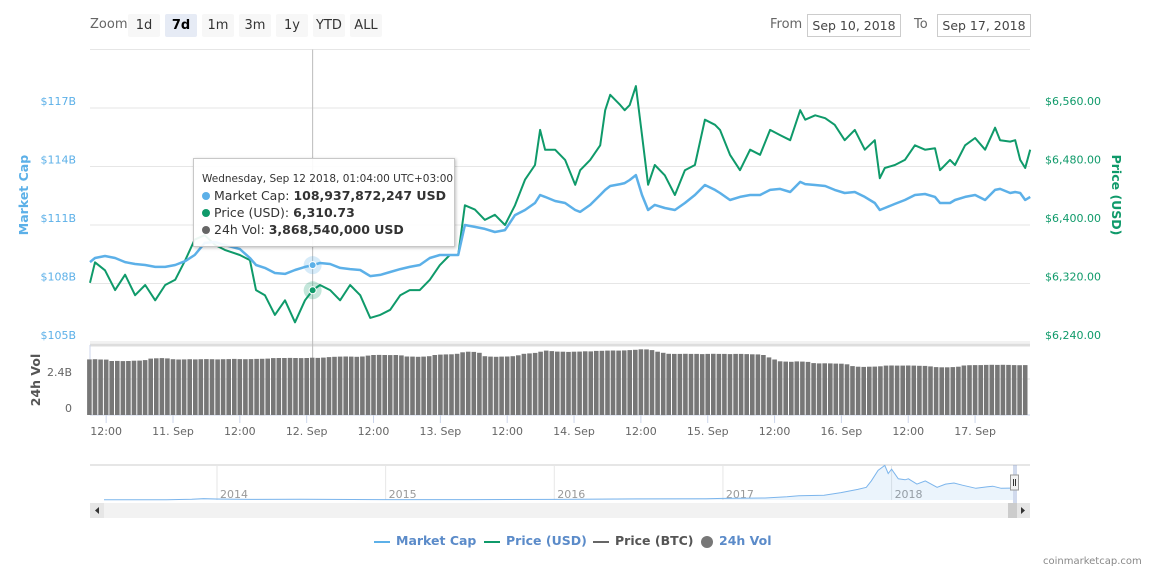 The height and width of the screenshot is (587, 1175). What do you see at coordinates (329, 25) in the screenshot?
I see `zoom-ytd-button: YTD` at bounding box center [329, 25].